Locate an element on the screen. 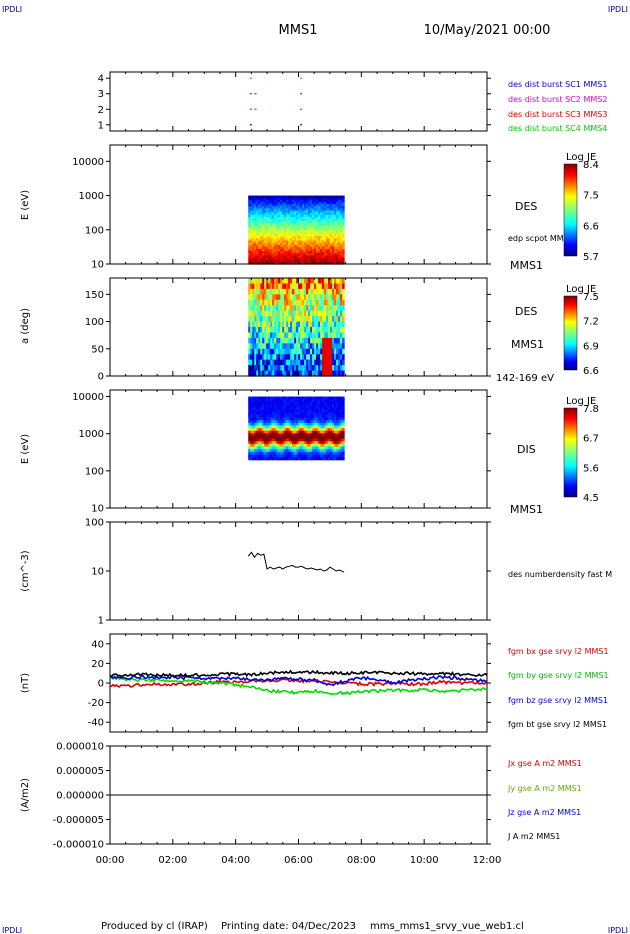 This screenshot has width=630, height=934. des-pitch-ytick-label: 150 is located at coordinates (94, 295).